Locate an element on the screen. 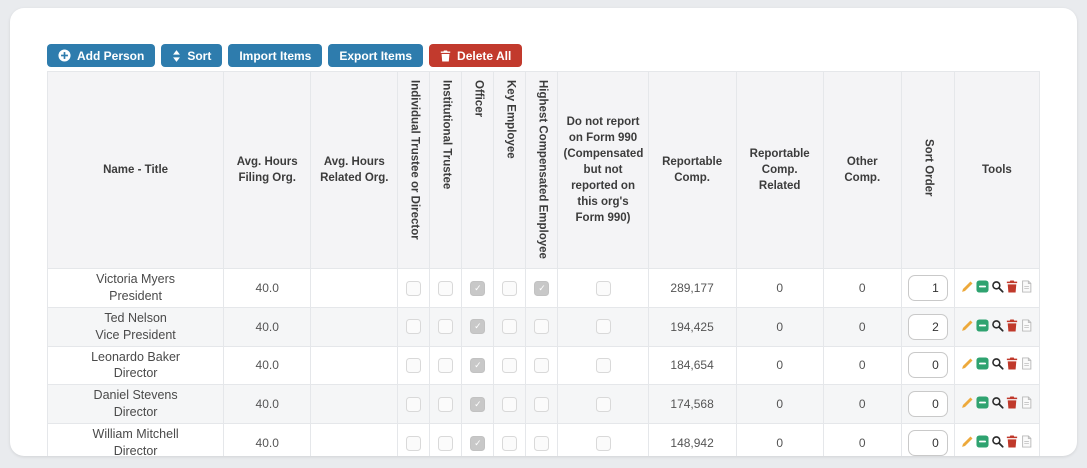 Image resolution: width=1087 pixels, height=468 pixels. header-avg-hours-filing: Avg. Hours Filing Org. is located at coordinates (267, 170).